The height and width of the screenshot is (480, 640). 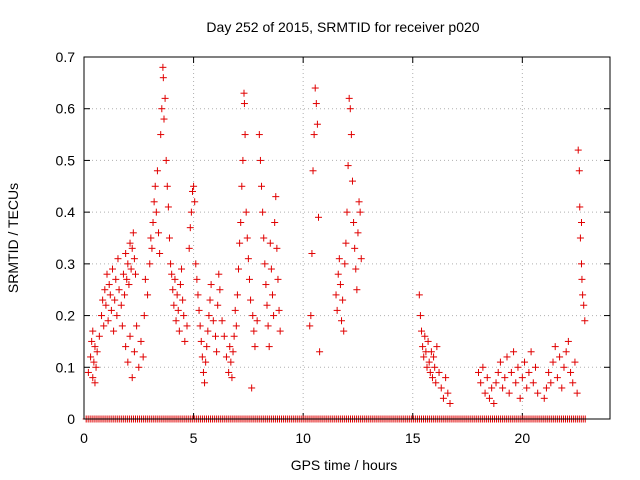 I want to click on y-tick-label: 0.2, so click(x=66, y=316).